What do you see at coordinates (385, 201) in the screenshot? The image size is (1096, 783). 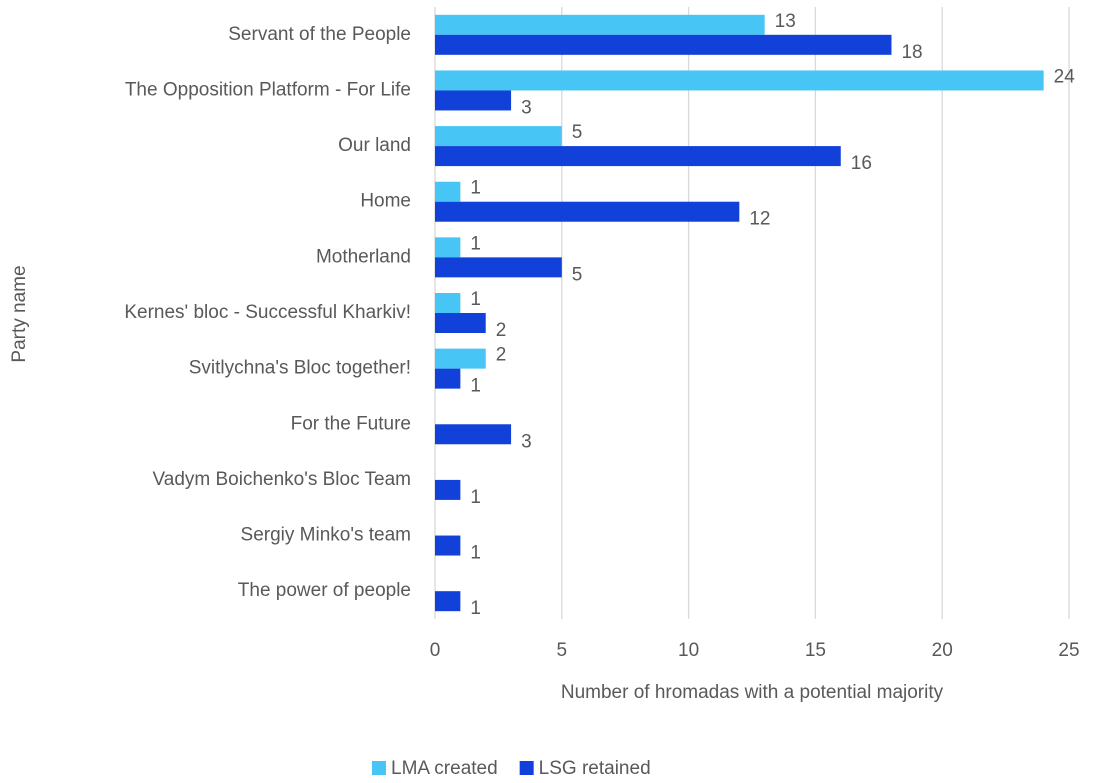 I see `y-tick-label: Home` at bounding box center [385, 201].